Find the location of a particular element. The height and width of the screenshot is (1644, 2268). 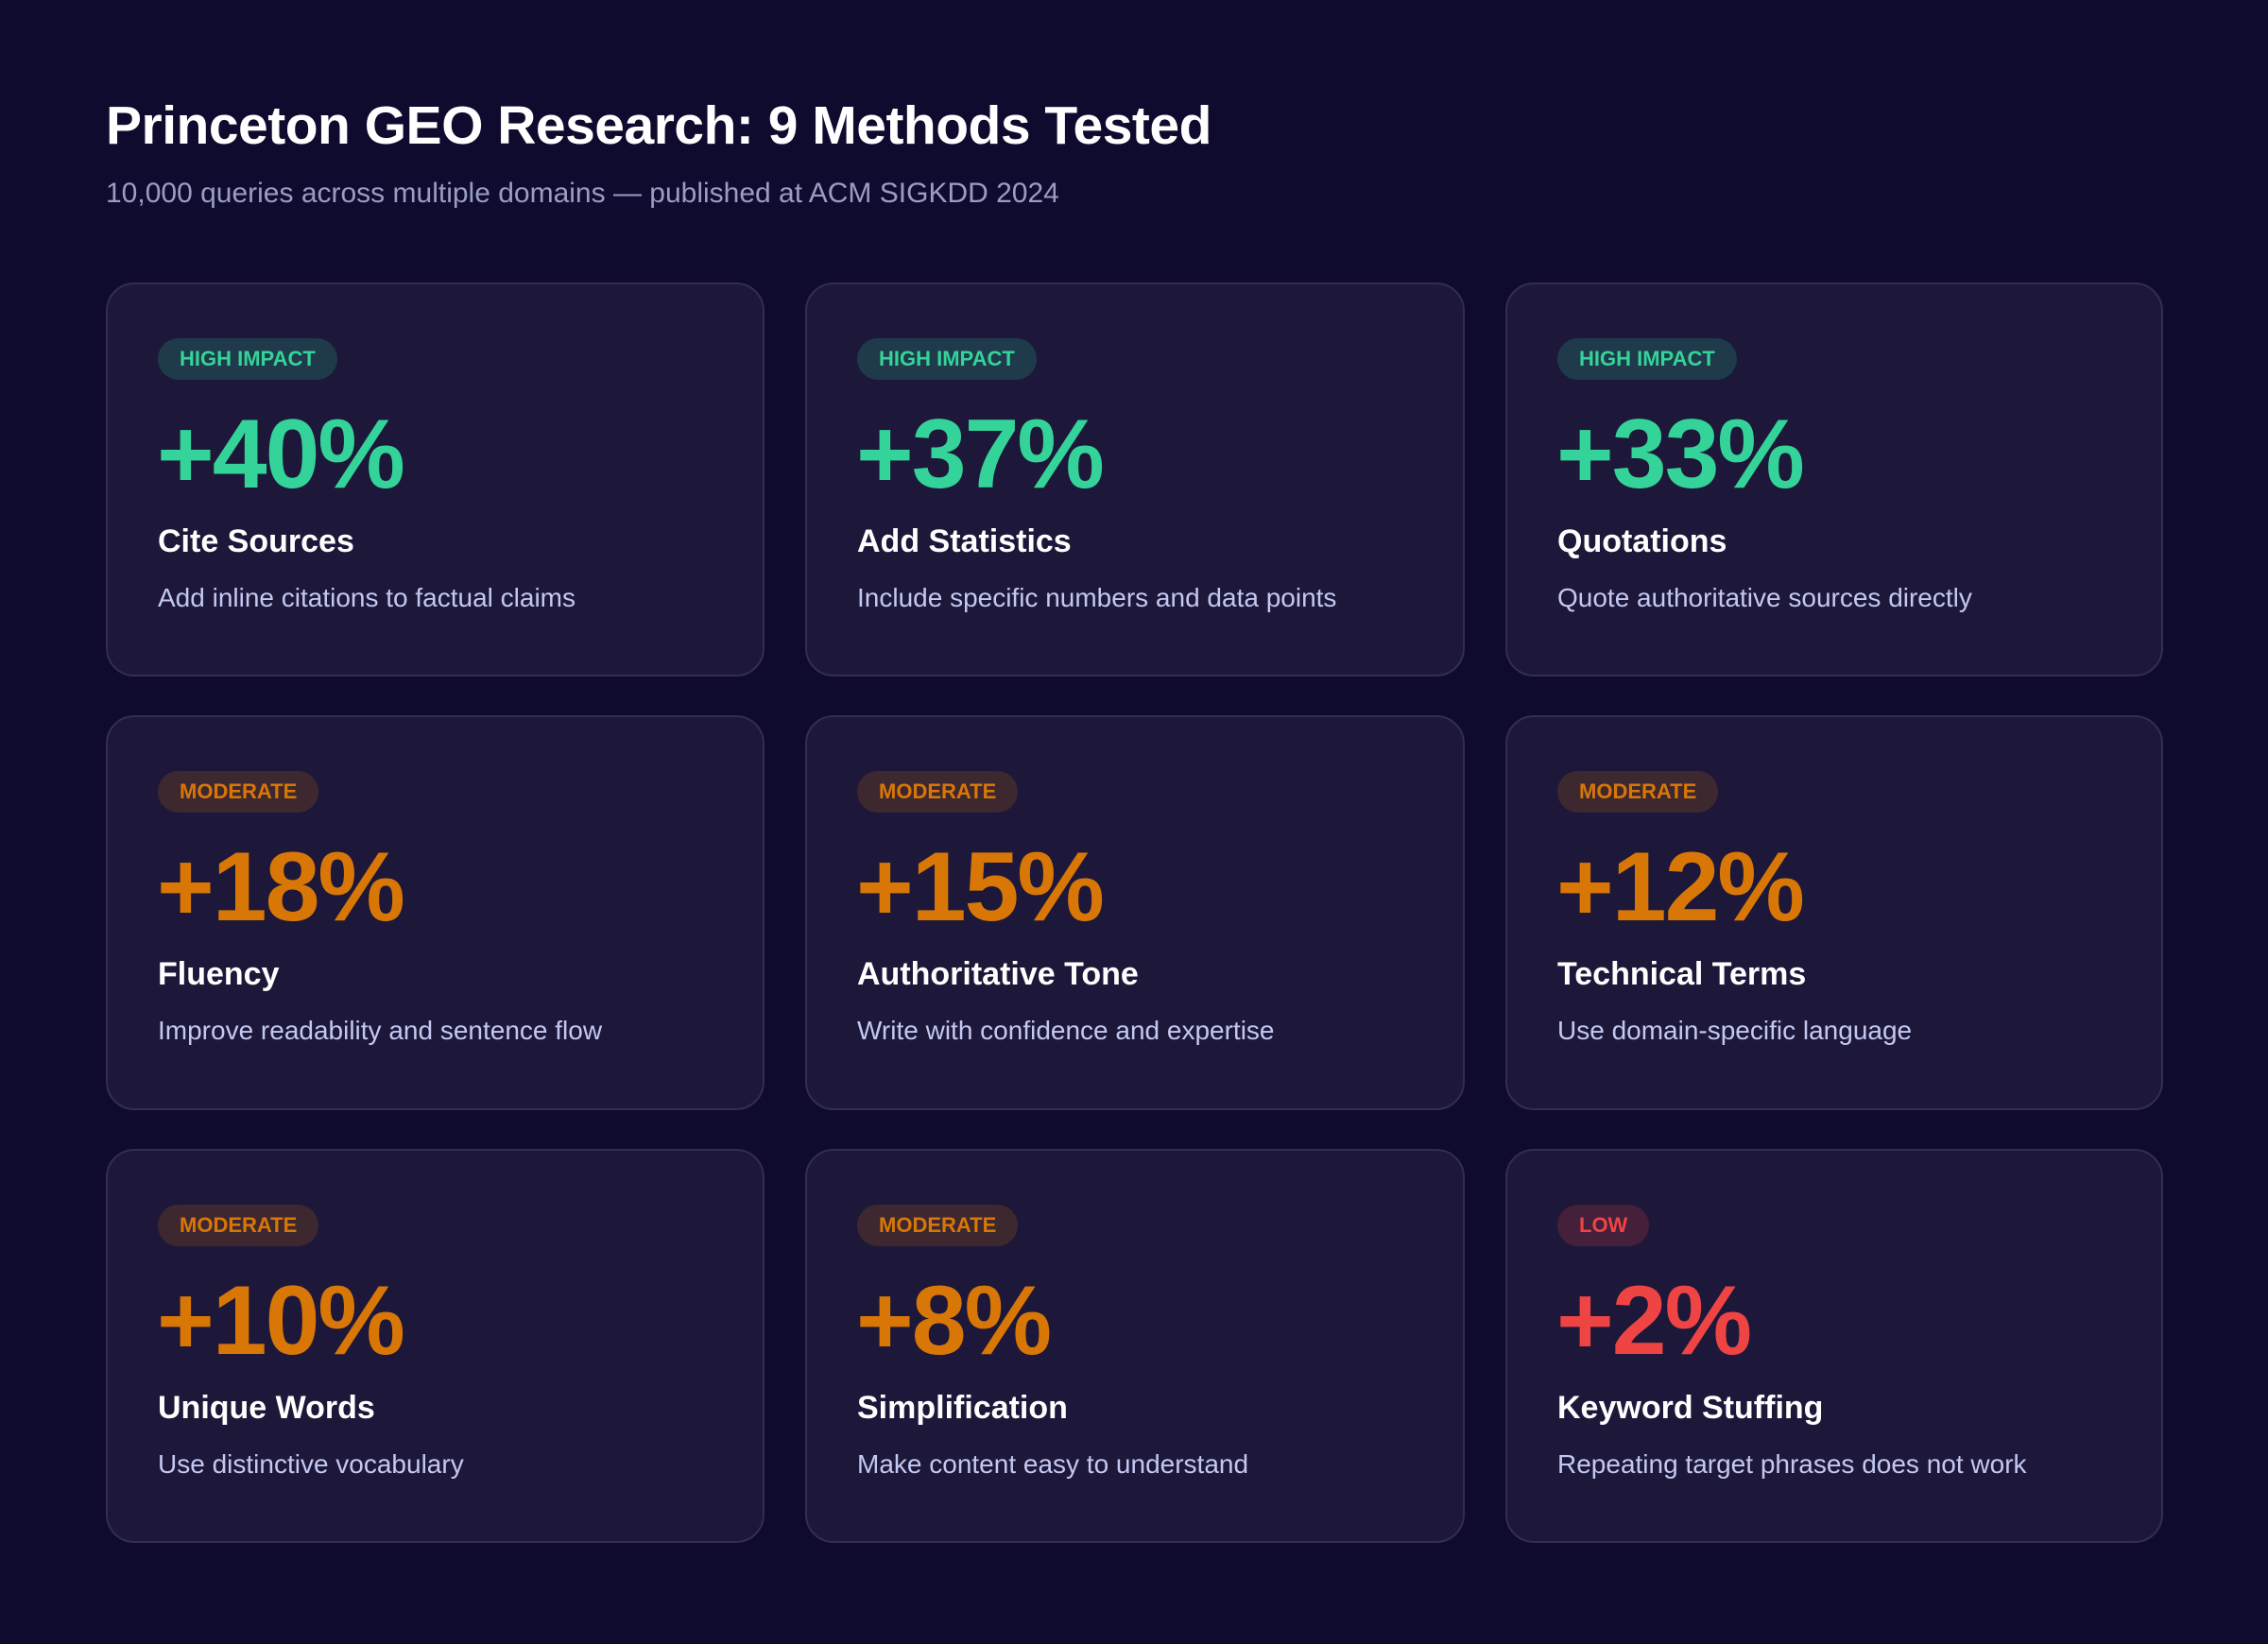

method-name: Simplification is located at coordinates (962, 1408).